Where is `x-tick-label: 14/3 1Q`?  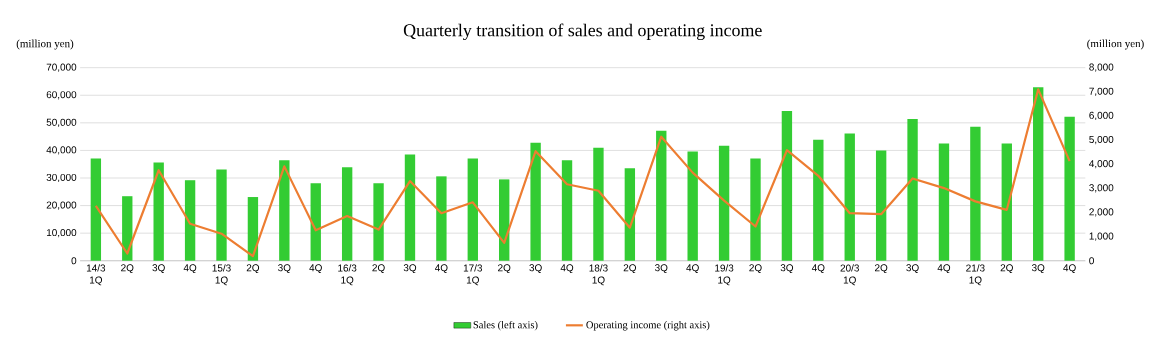 x-tick-label: 14/3 1Q is located at coordinates (96, 275).